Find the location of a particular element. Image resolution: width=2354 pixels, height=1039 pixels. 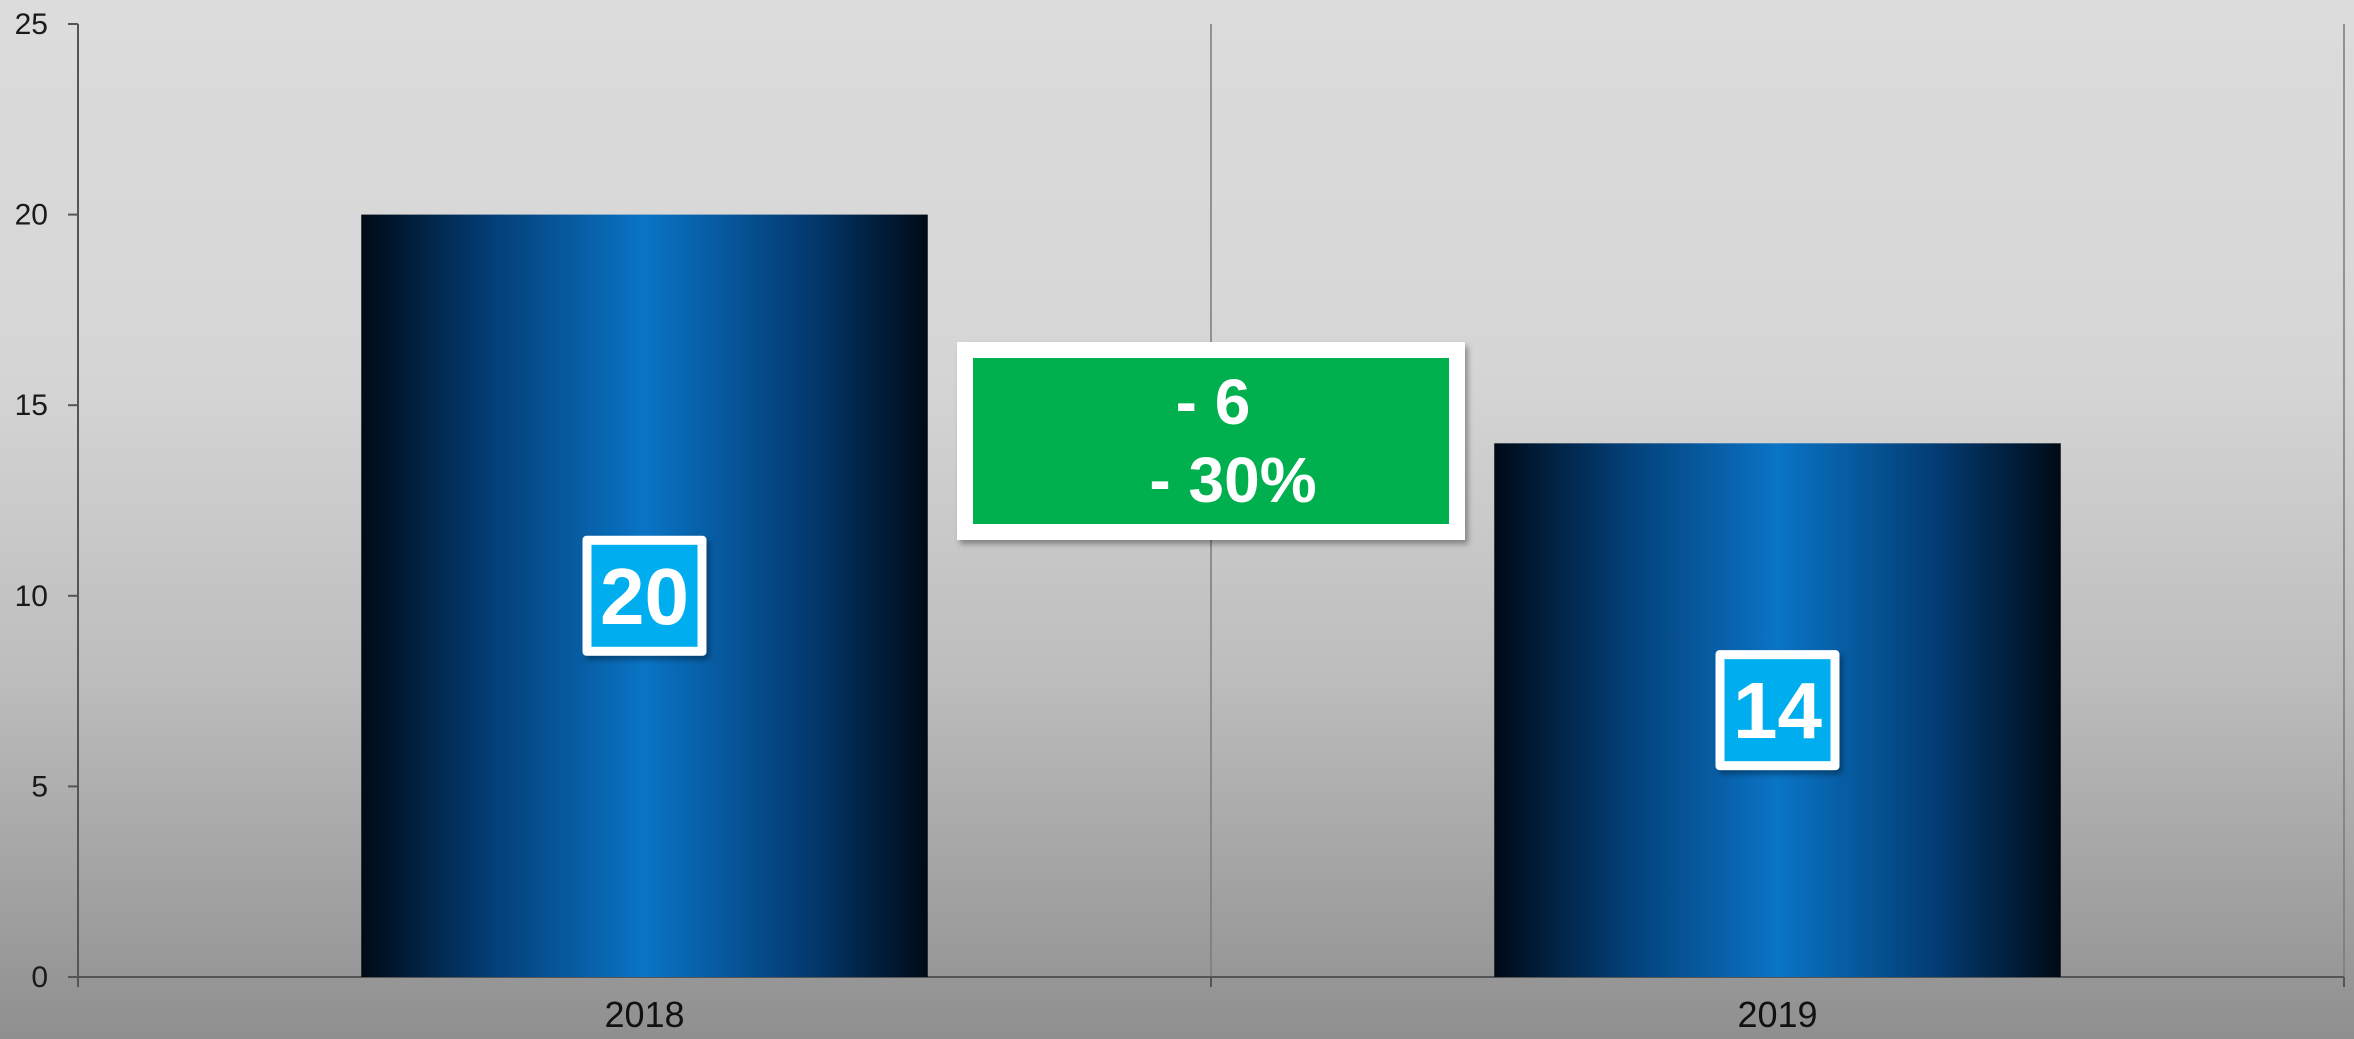

annotation-box-group is located at coordinates (1211, 441).